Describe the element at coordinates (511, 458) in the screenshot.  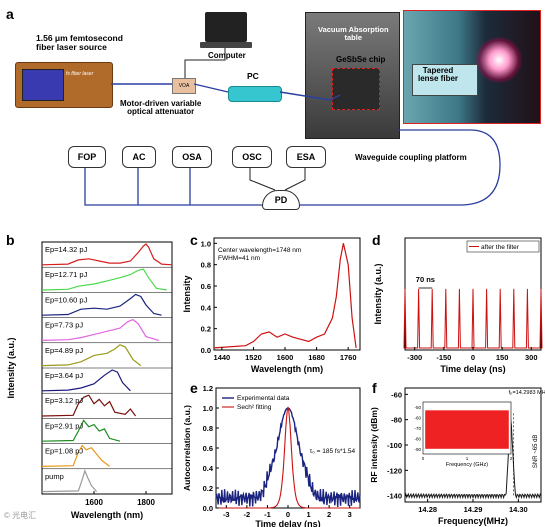
I see `panel-f-inset-xtick-label-2: 2` at that location.